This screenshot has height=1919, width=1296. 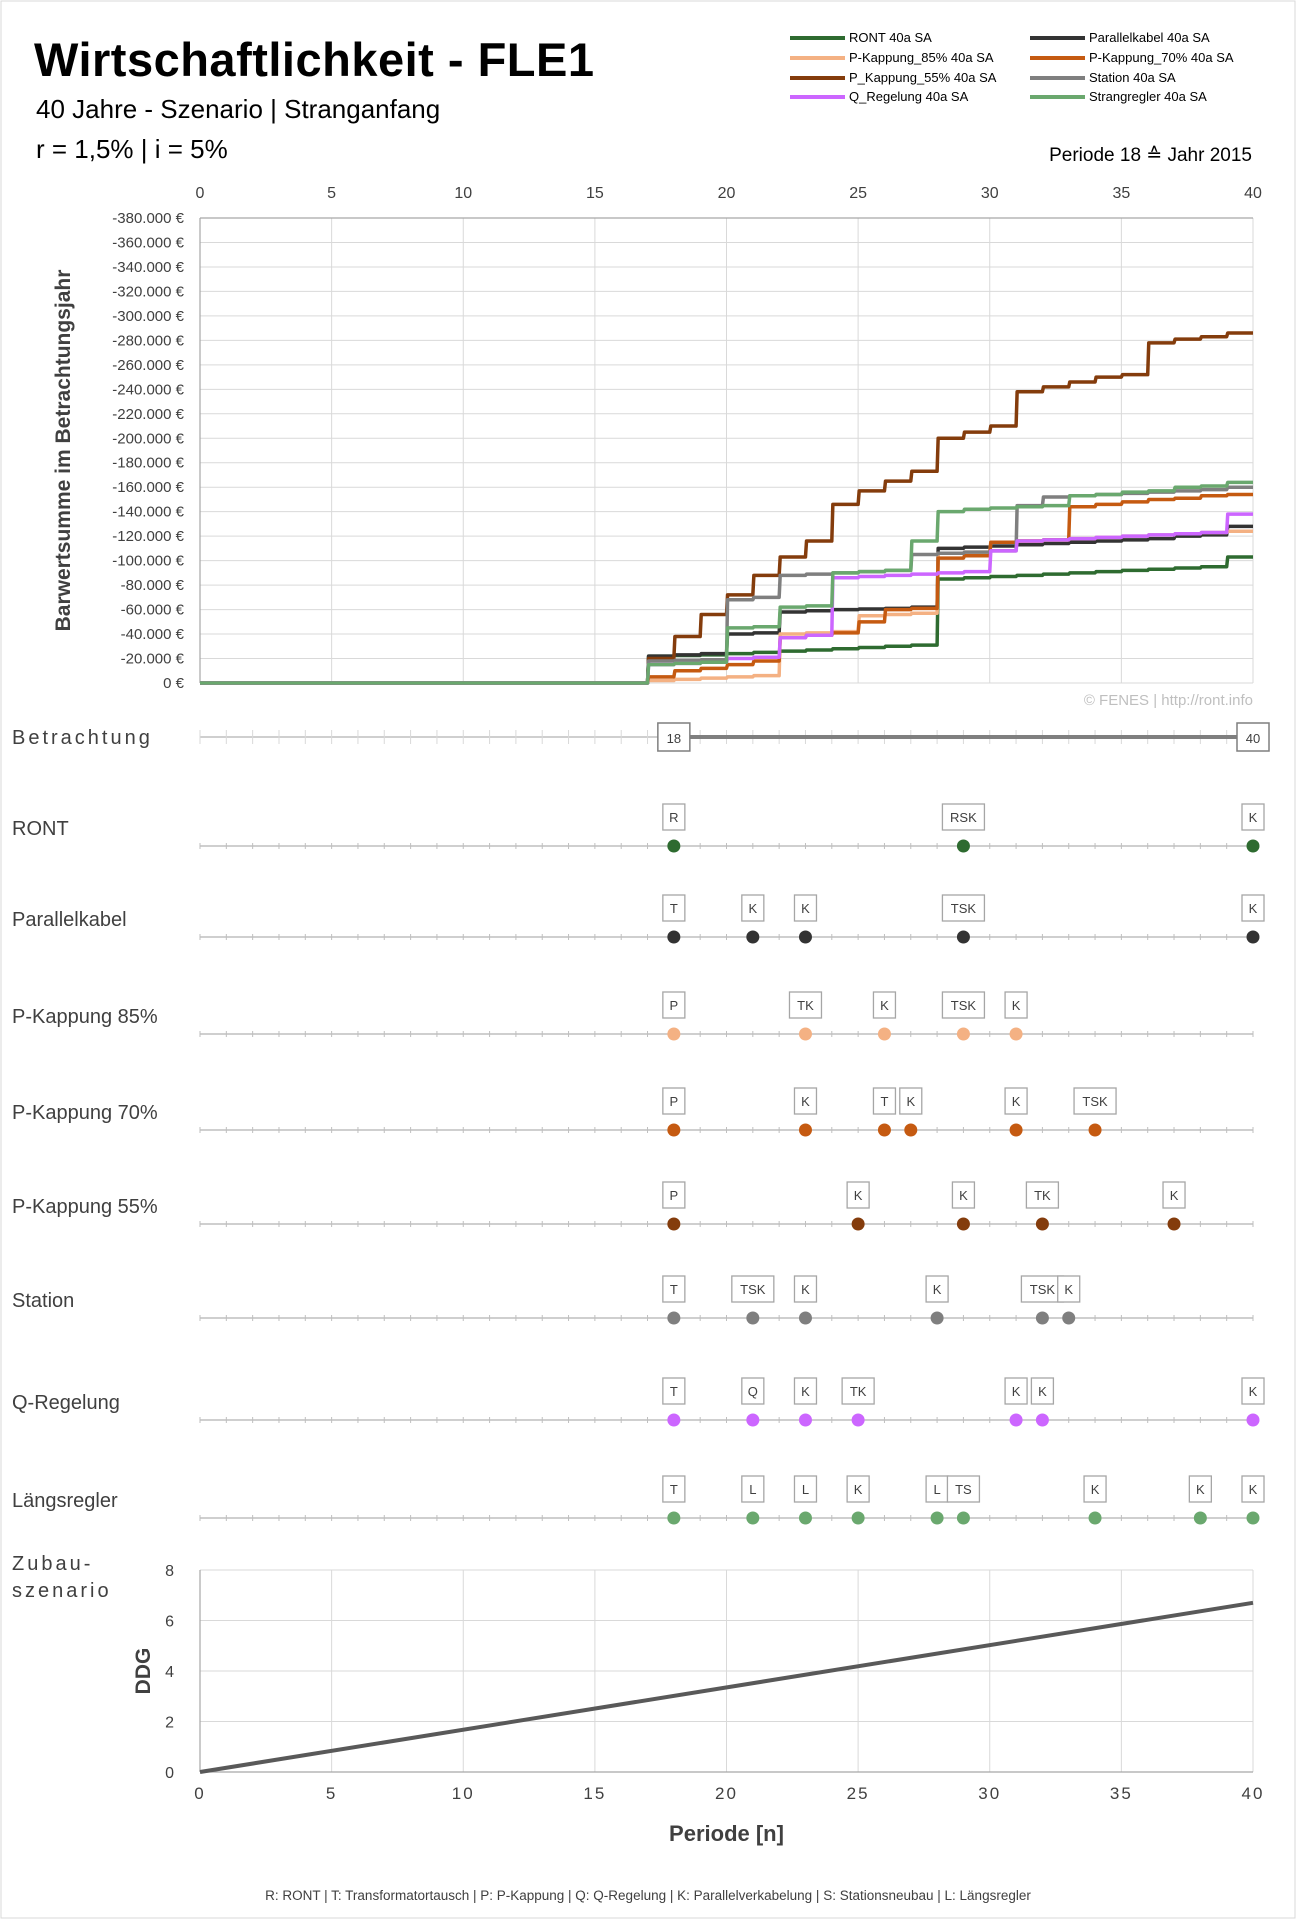 I want to click on ddg-x-tick-label: 35, so click(x=1121, y=1793).